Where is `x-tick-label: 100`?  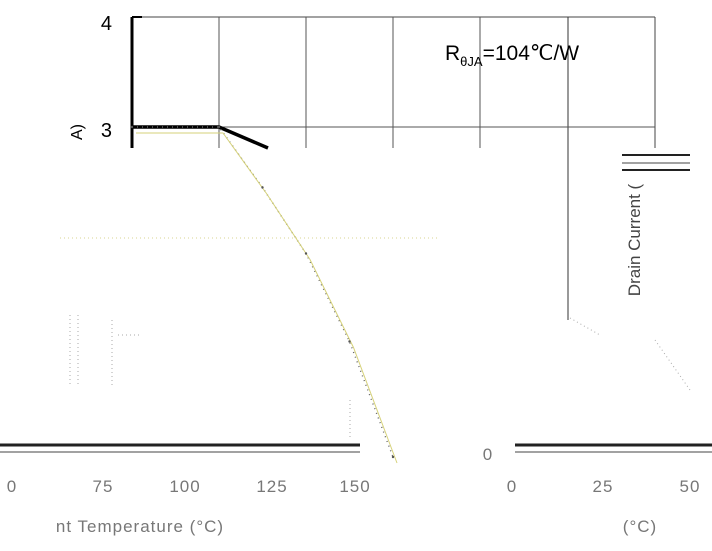
x-tick-label: 100 is located at coordinates (184, 486).